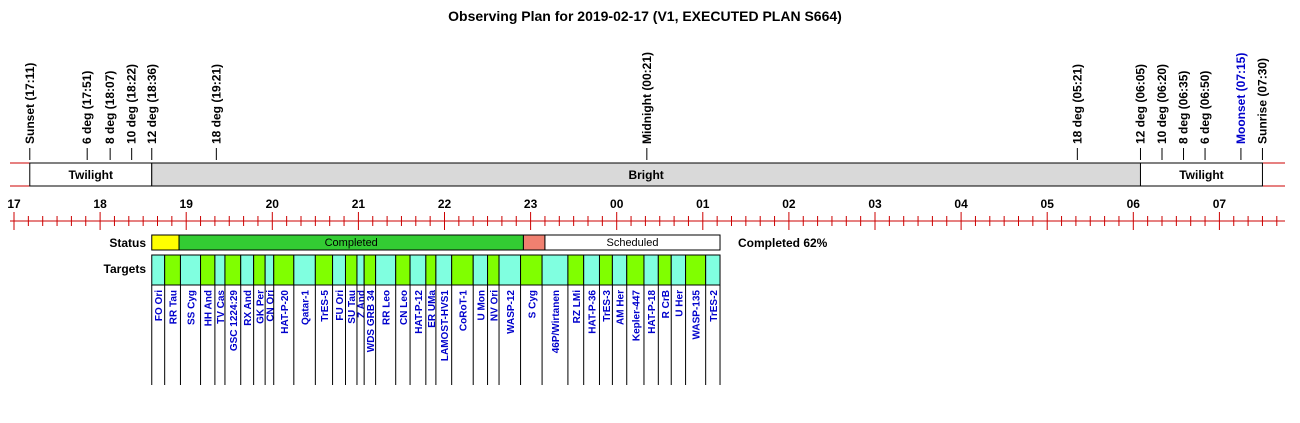 The height and width of the screenshot is (423, 1300). What do you see at coordinates (647, 98) in the screenshot?
I see `event-label: Midnight (00:21)` at bounding box center [647, 98].